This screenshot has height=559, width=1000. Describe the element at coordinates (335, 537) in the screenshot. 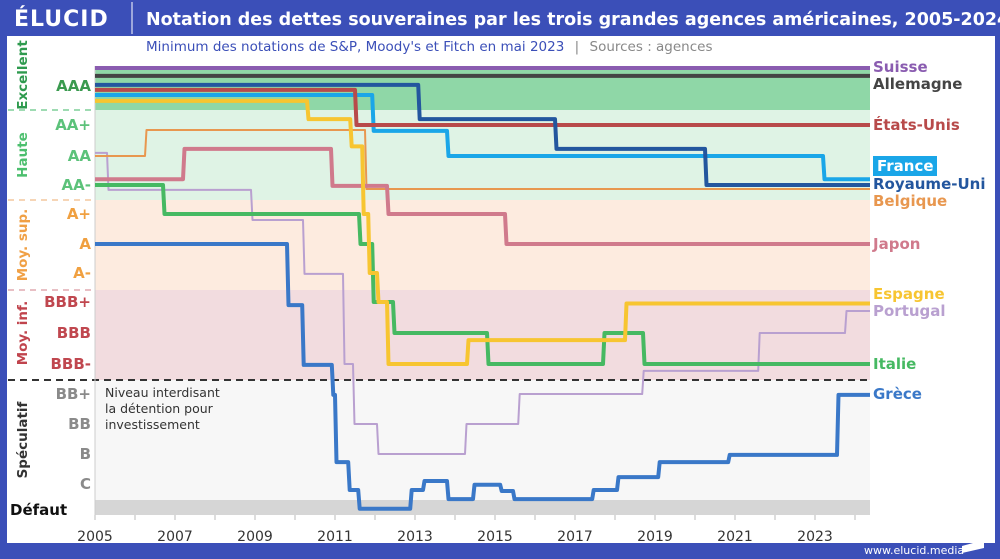

I see `x-tick-label: 2011` at that location.